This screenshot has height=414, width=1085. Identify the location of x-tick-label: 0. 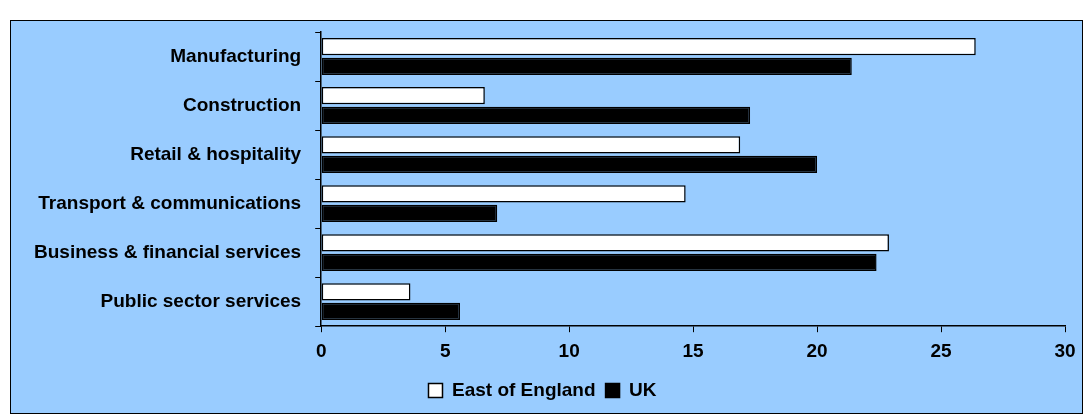
(321, 350).